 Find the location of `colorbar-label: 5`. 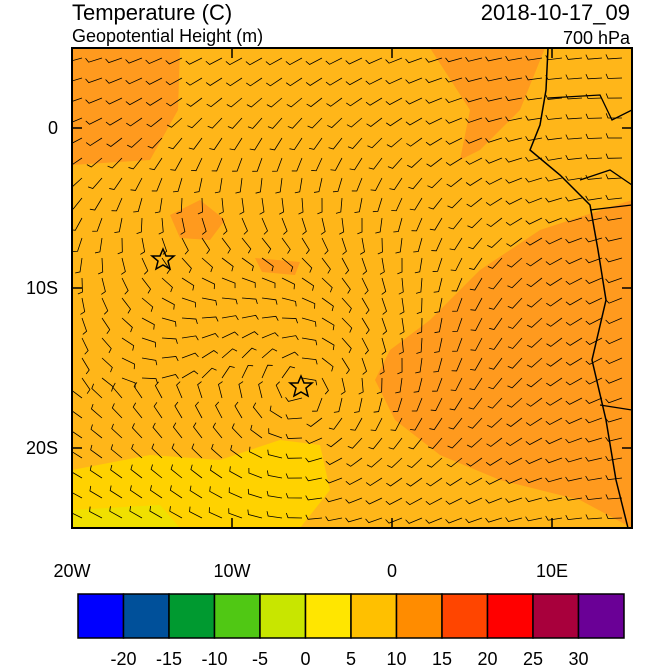

colorbar-label: 5 is located at coordinates (351, 658).